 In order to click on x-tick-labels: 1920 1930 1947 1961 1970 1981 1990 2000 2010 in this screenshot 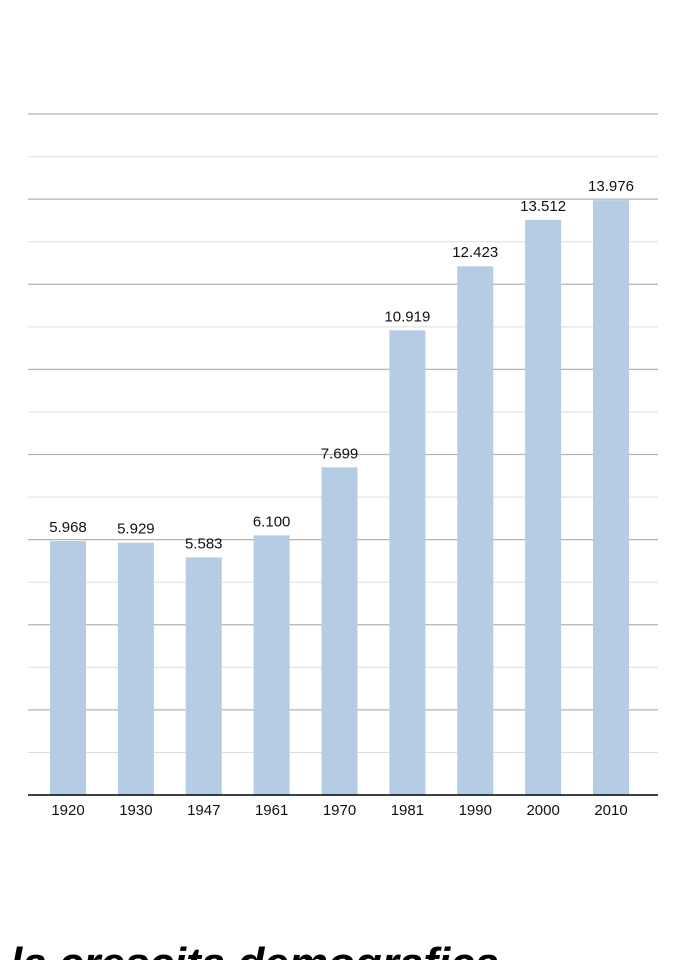, I will do `click(339, 810)`.